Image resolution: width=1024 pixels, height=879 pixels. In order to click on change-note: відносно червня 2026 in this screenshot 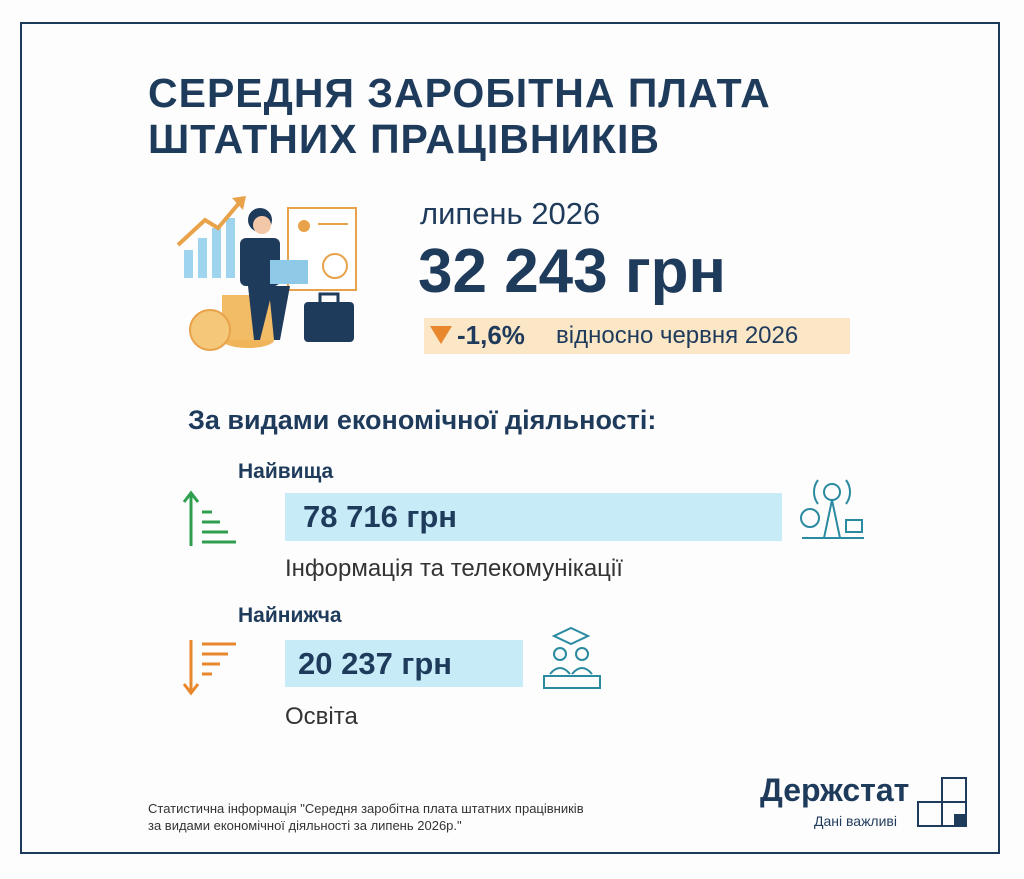, I will do `click(677, 335)`.